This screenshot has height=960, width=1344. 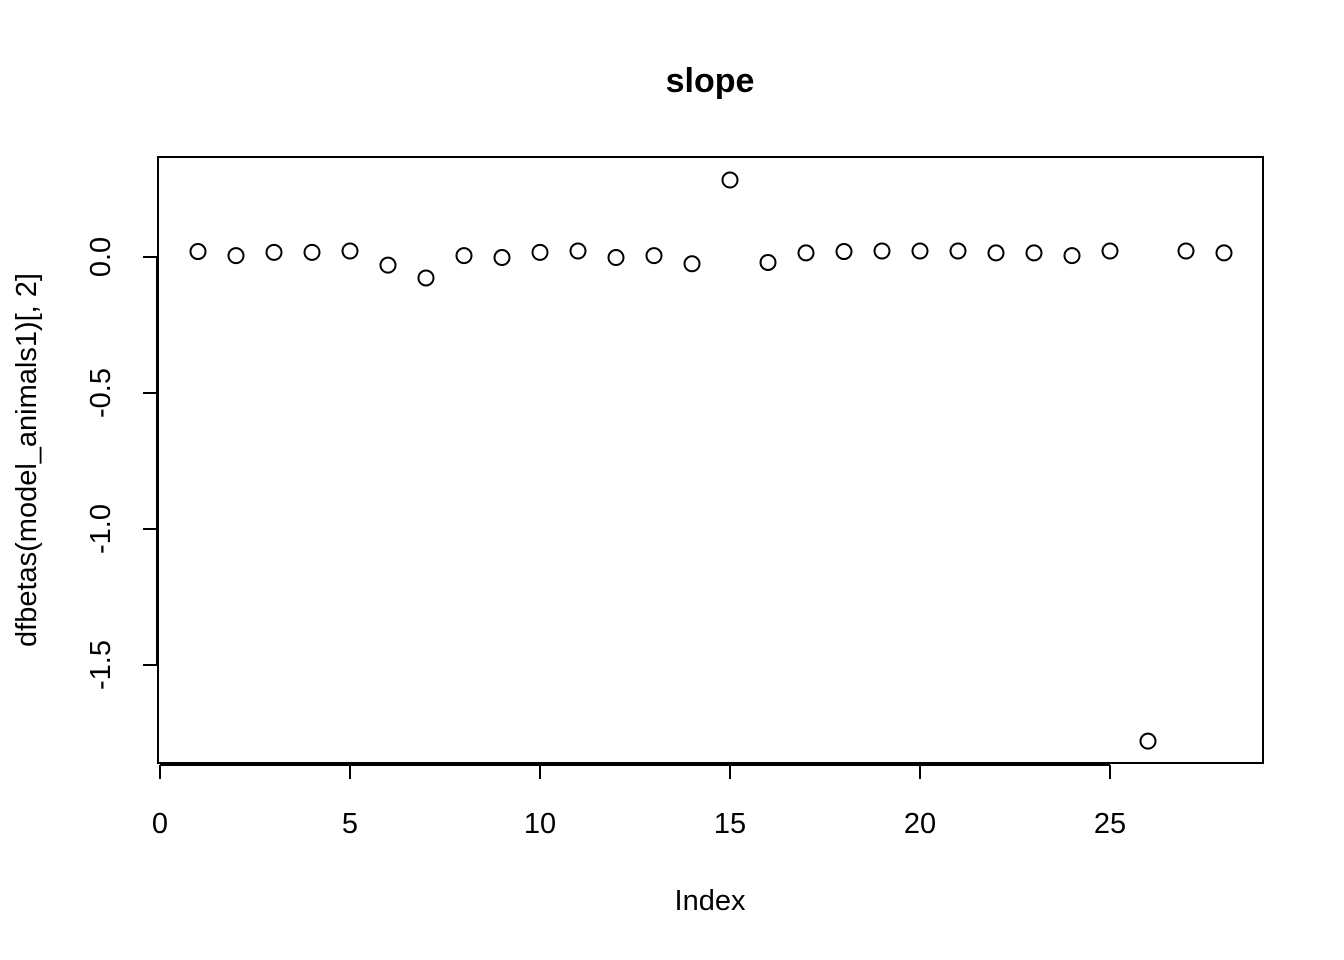 I want to click on x-tick-label: 15, so click(x=730, y=824).